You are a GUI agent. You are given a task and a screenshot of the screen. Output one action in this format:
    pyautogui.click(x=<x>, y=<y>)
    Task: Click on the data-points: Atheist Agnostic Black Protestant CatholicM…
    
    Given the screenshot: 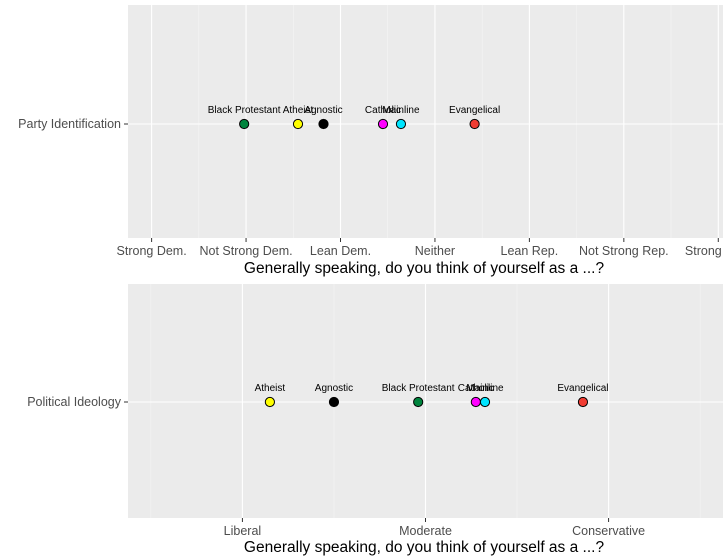 What is the action you would take?
    pyautogui.click(x=432, y=395)
    